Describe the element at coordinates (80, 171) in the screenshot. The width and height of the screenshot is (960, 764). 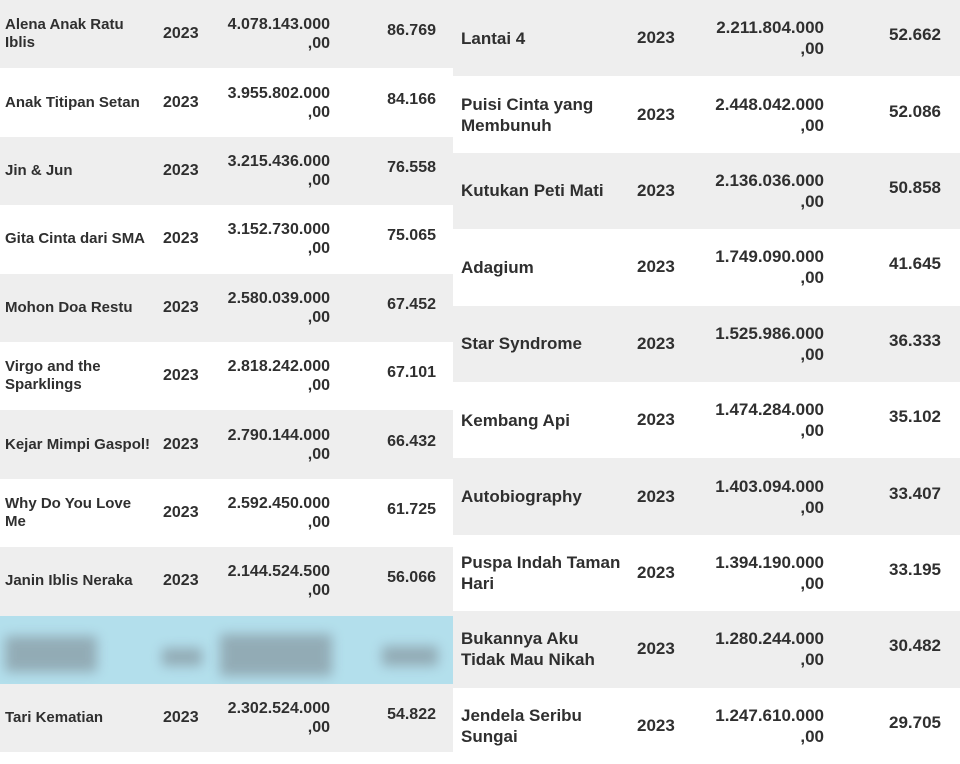
I see `film-title: Jin & Jun` at that location.